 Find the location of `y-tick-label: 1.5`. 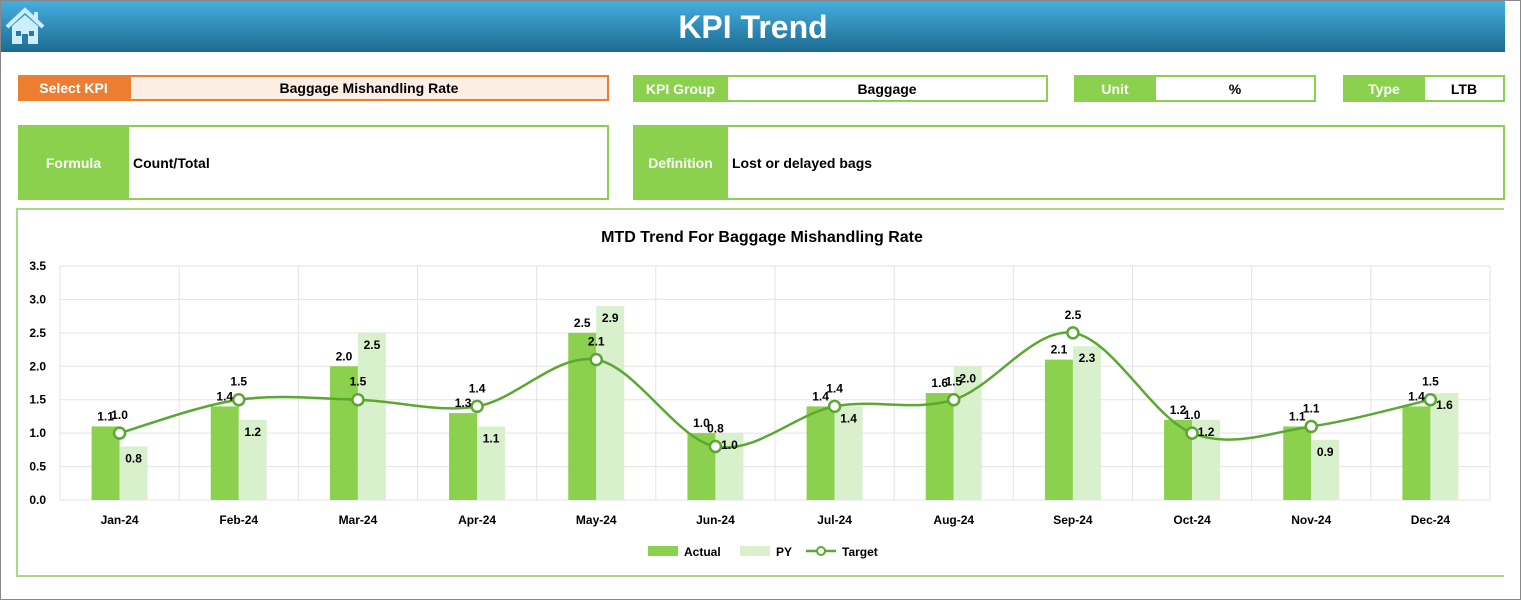

y-tick-label: 1.5 is located at coordinates (37, 400).